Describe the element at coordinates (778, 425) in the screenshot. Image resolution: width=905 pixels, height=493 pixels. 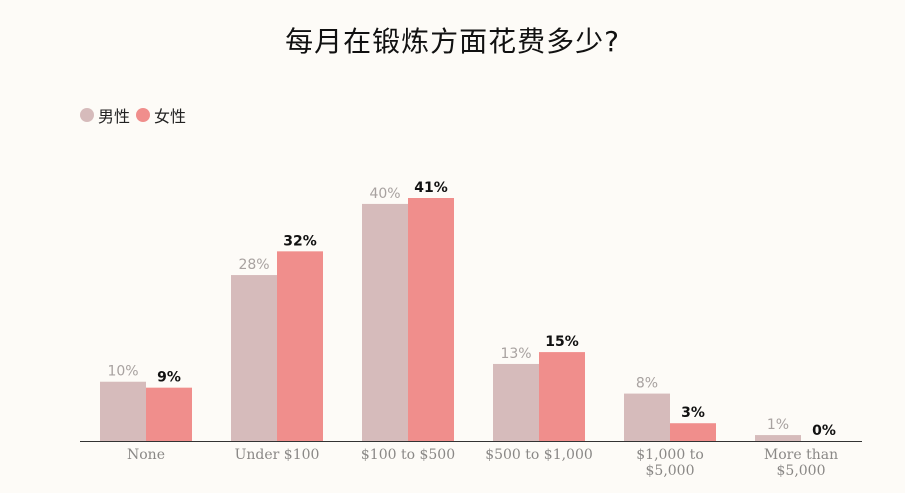
I see `data-label-male-5: 1%` at that location.